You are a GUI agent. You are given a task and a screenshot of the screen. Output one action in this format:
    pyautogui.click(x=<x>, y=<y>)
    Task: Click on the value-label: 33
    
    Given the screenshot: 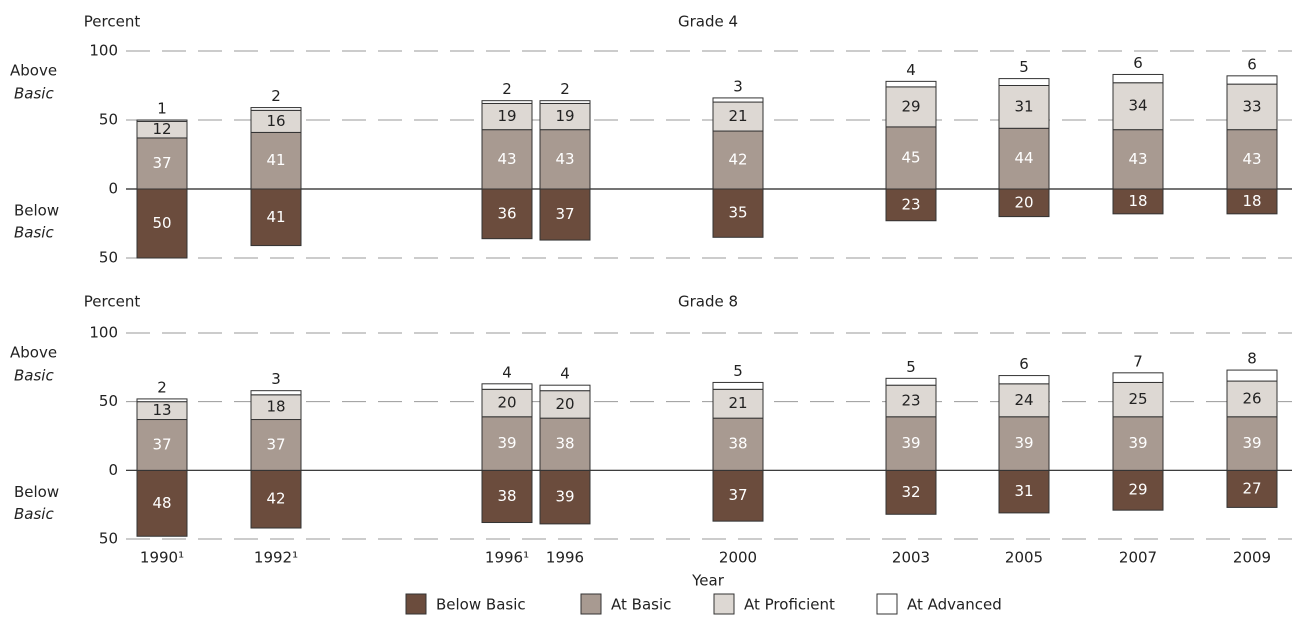 What is the action you would take?
    pyautogui.click(x=1251, y=106)
    